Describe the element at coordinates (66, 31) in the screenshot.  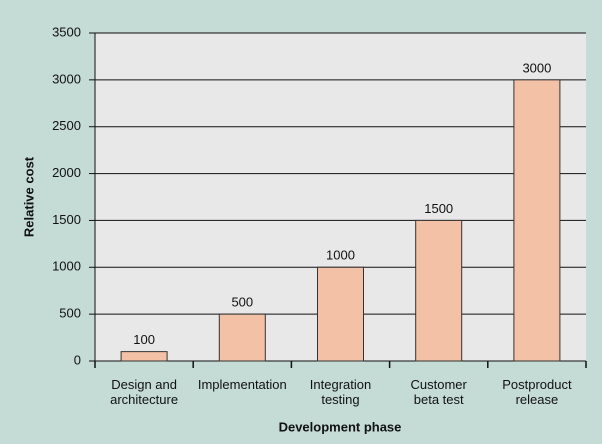
I see `y-tick-label: 3500` at that location.